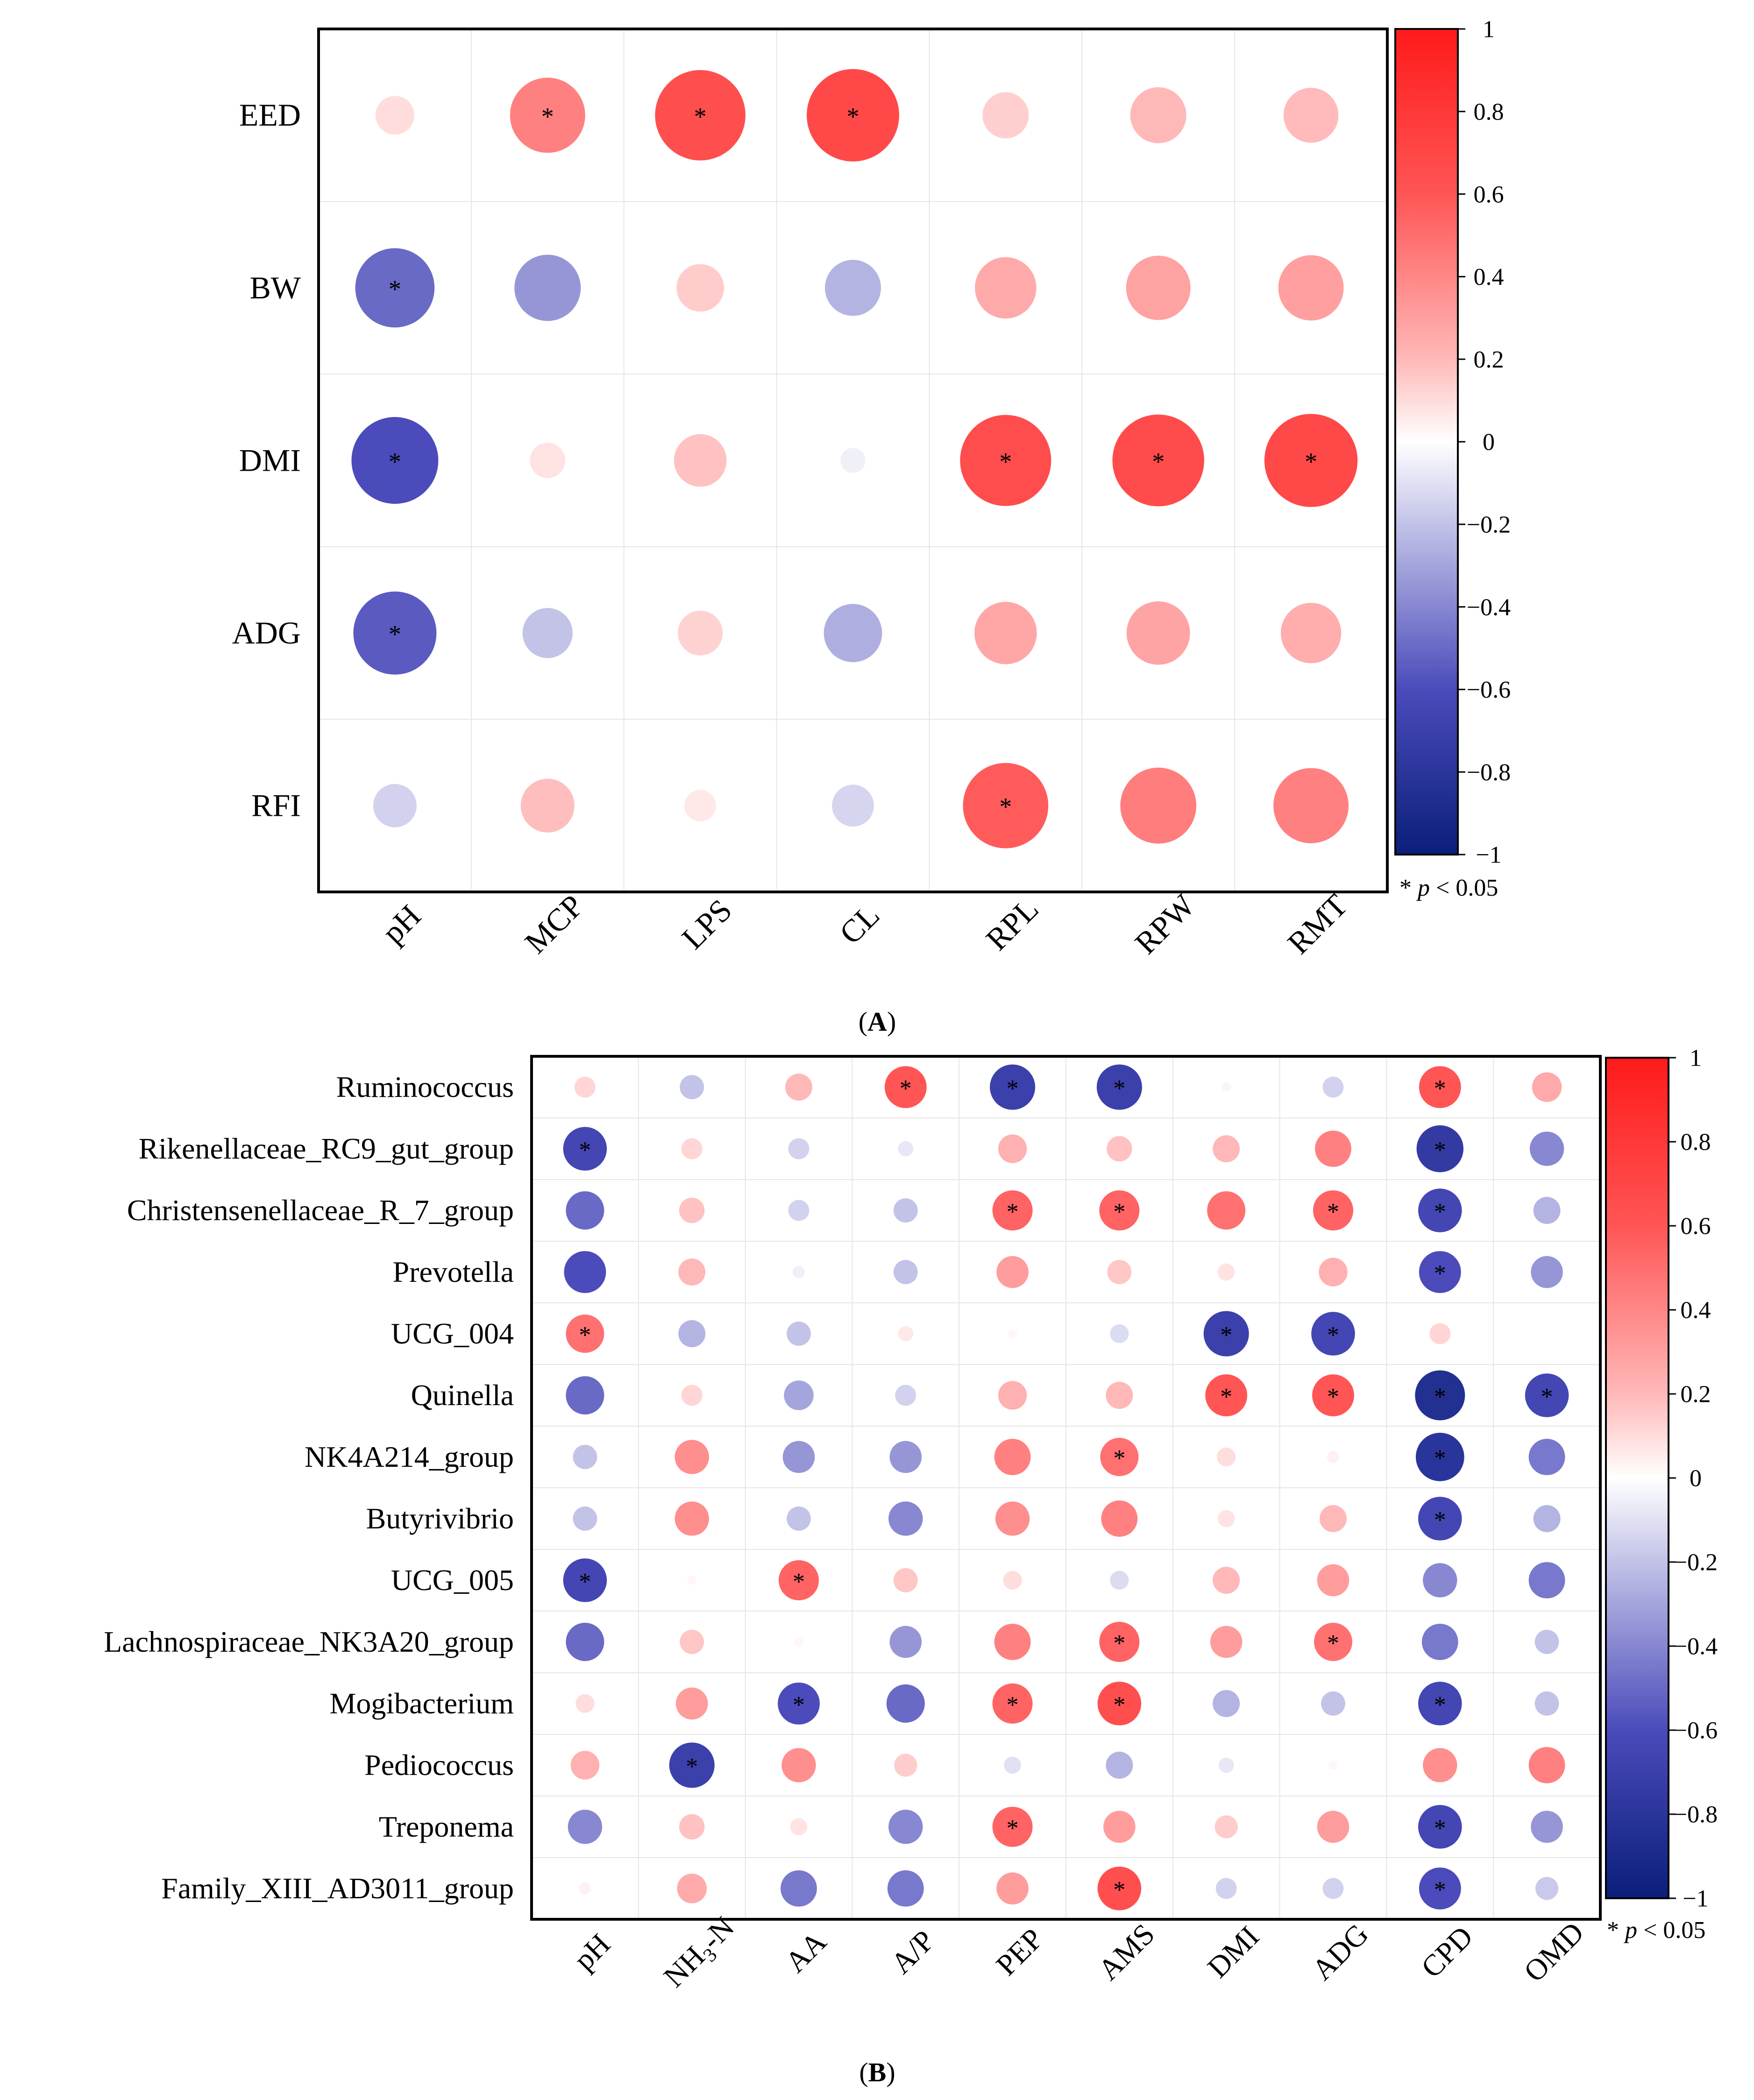  Describe the element at coordinates (1547, 1518) in the screenshot. I see `panel-b-cell-butyrivibrio-omd` at that location.